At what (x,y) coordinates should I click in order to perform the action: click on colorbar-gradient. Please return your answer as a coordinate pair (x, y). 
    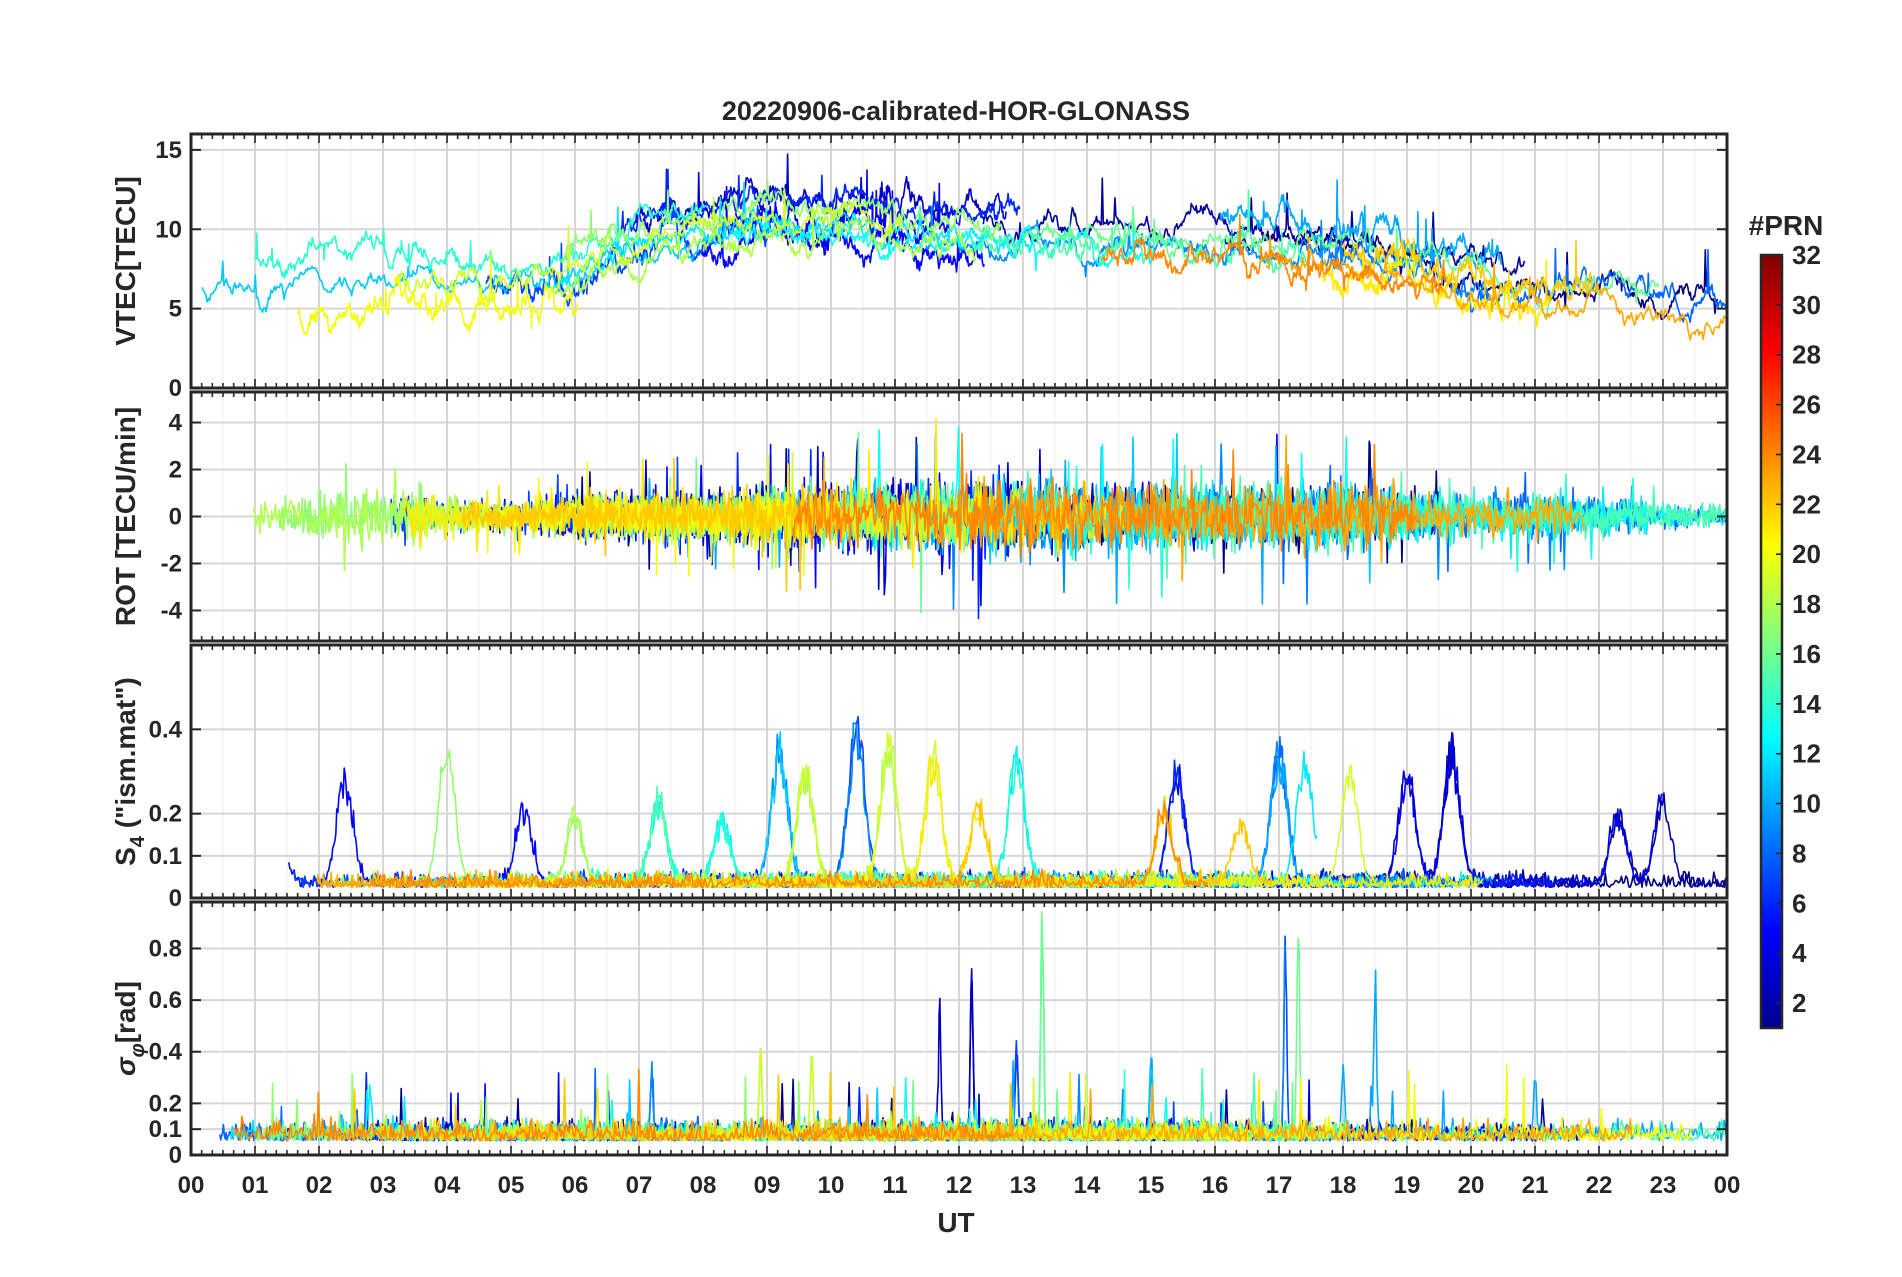
    Looking at the image, I should click on (1771, 641).